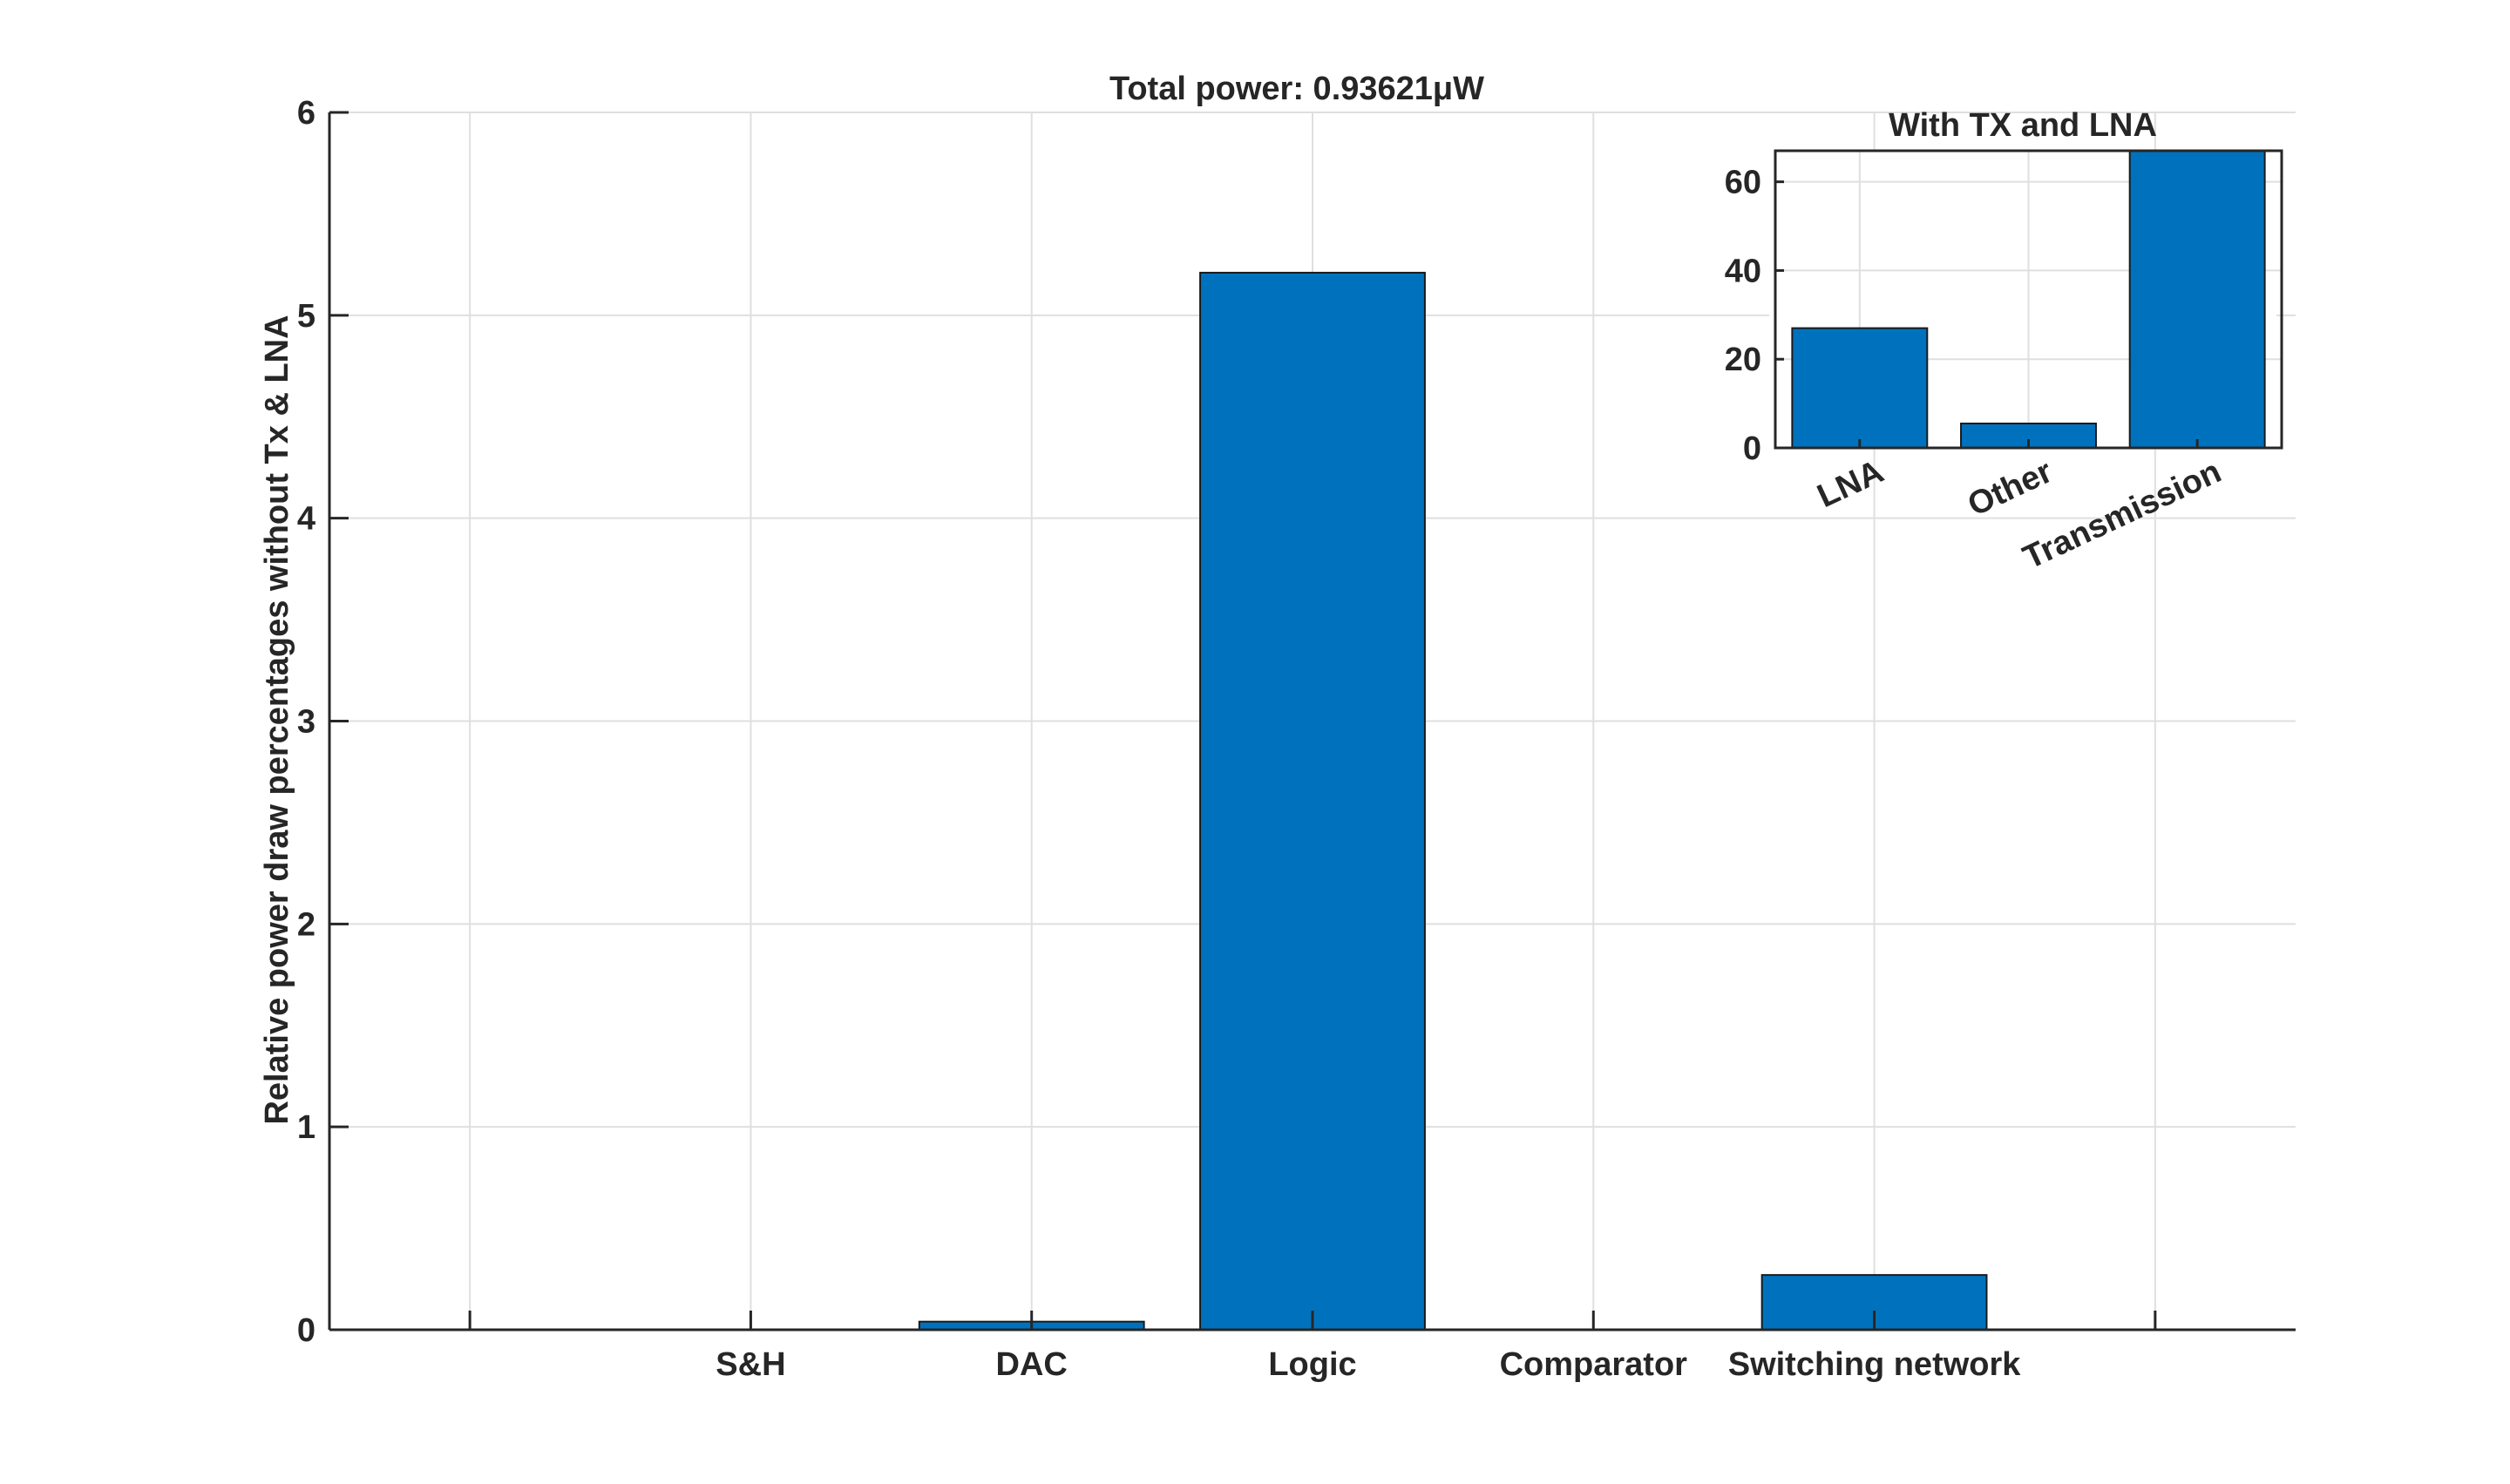 This screenshot has height=1484, width=2510. What do you see at coordinates (1743, 360) in the screenshot?
I see `inset-y-tick-label-20: 20` at bounding box center [1743, 360].